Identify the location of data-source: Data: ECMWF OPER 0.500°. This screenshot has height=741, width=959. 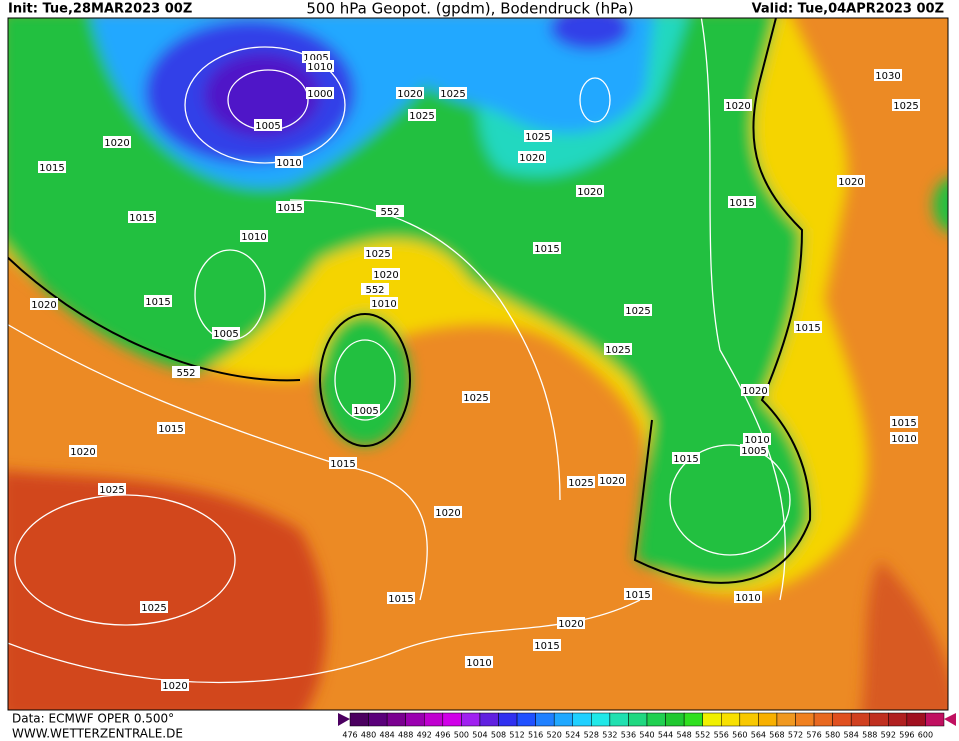
(93, 719).